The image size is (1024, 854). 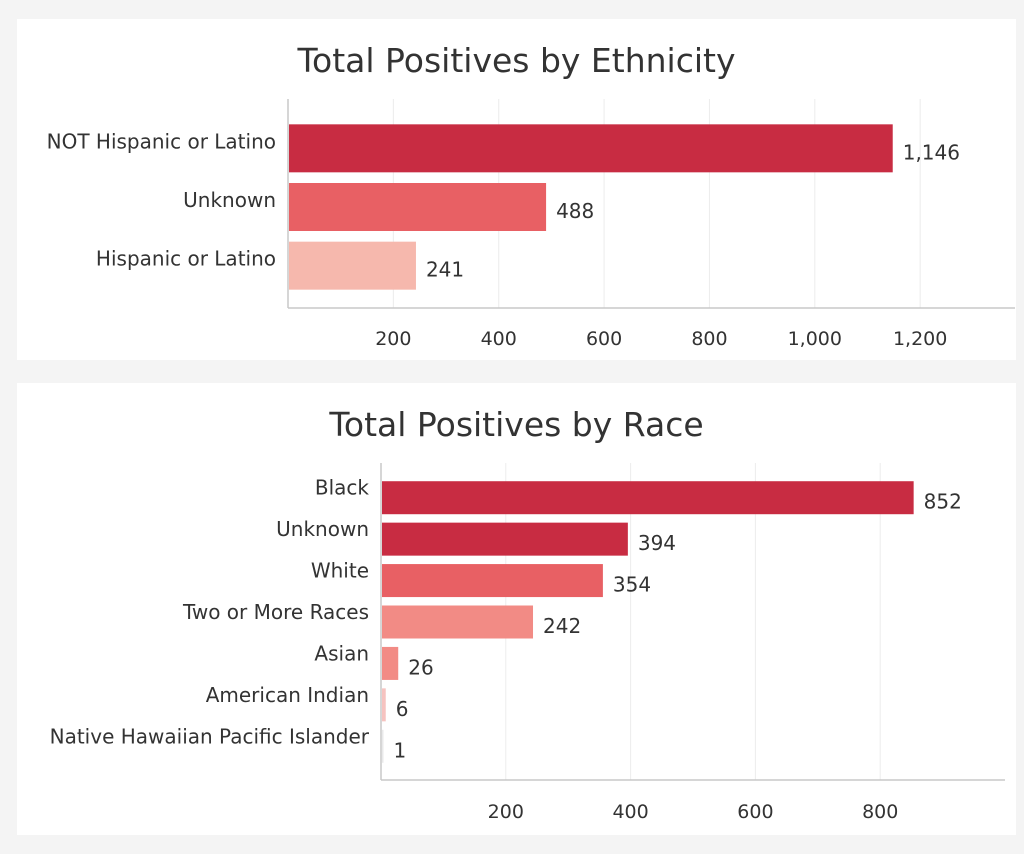 What do you see at coordinates (210, 736) in the screenshot?
I see `category-label: Native Hawaiian Pacific Islander` at bounding box center [210, 736].